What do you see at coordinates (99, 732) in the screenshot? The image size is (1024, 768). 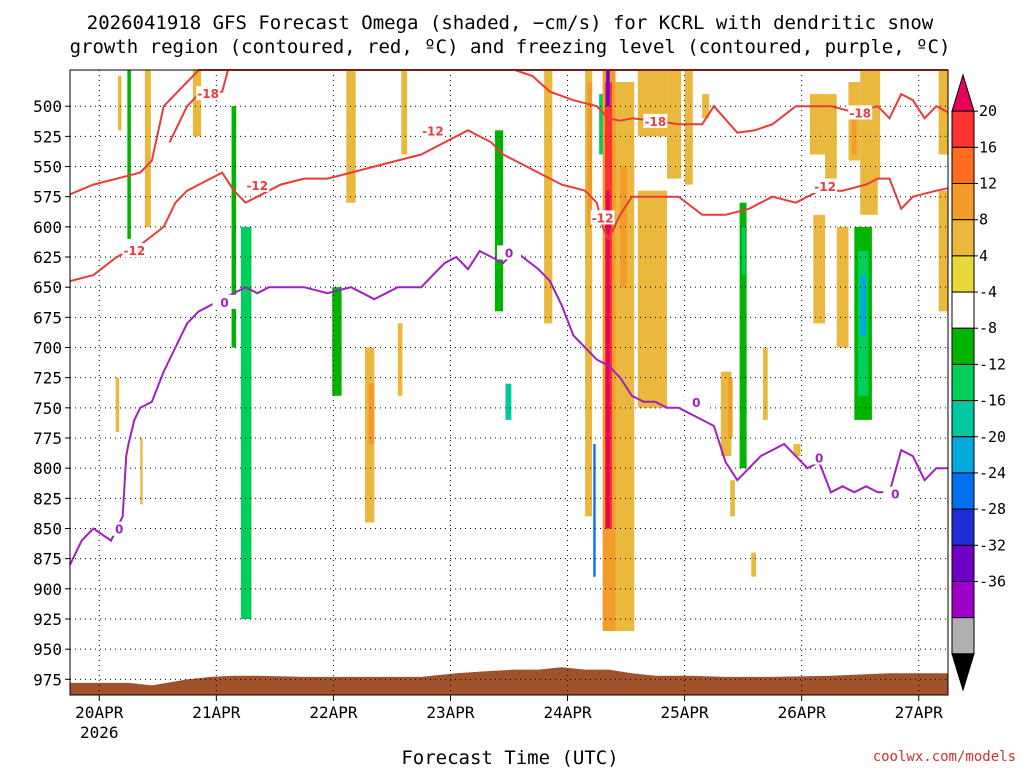 I see `x-tick-year-label: 2026` at bounding box center [99, 732].